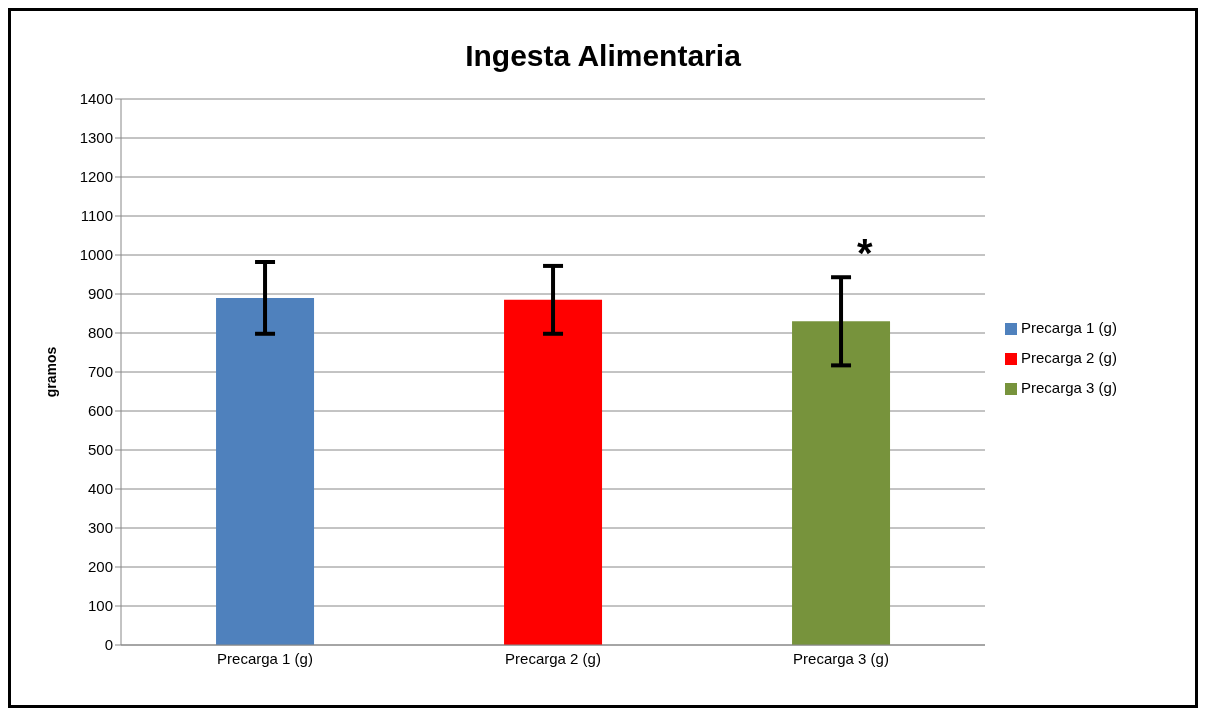 The height and width of the screenshot is (715, 1207). What do you see at coordinates (96, 255) in the screenshot?
I see `y-tick-label: 1000` at bounding box center [96, 255].